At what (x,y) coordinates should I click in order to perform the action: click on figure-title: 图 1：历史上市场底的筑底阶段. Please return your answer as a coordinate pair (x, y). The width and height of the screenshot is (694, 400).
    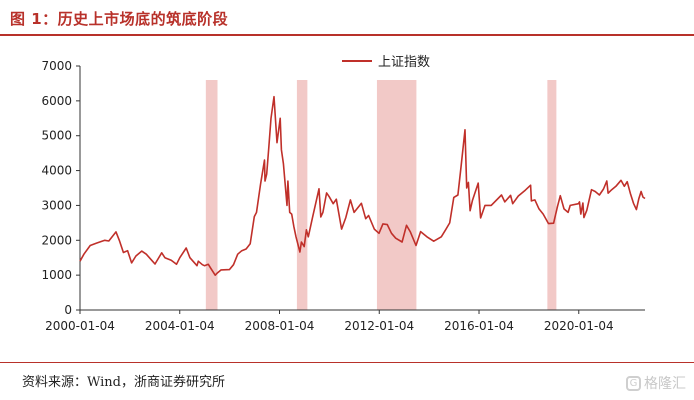
    Looking at the image, I should click on (119, 19).